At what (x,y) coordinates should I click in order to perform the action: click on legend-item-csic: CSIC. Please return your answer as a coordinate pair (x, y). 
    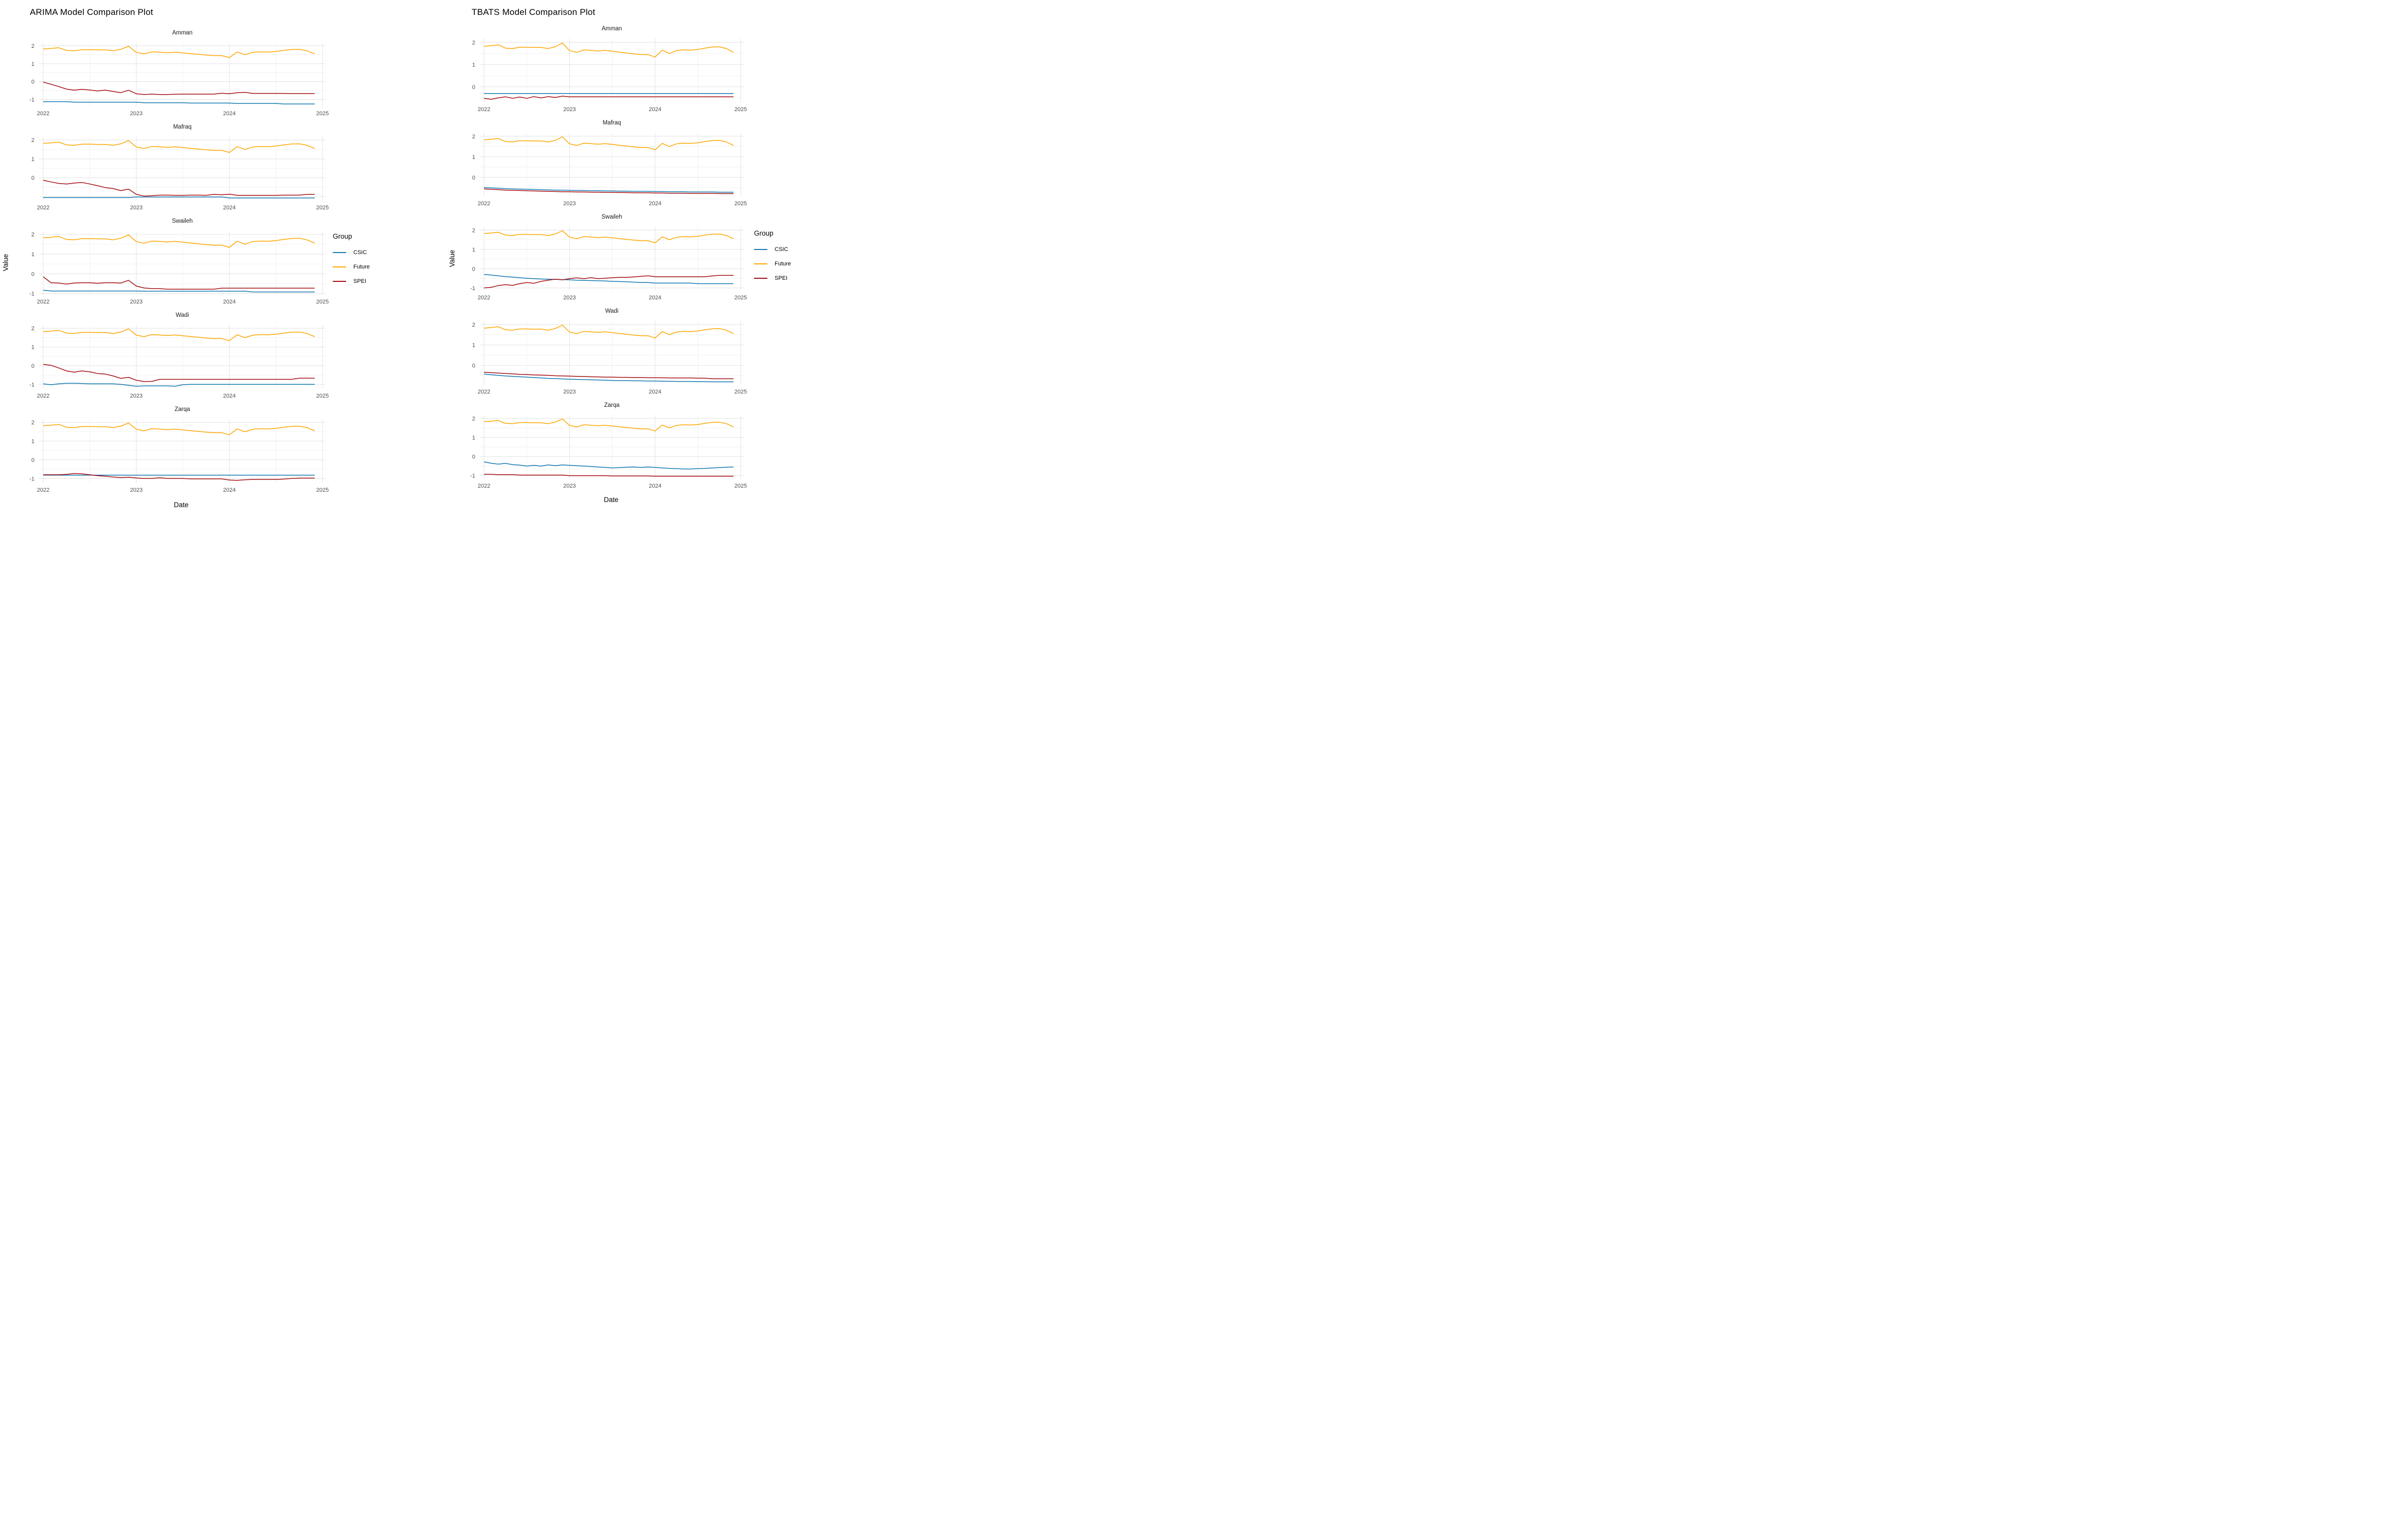
    Looking at the image, I should click on (351, 253).